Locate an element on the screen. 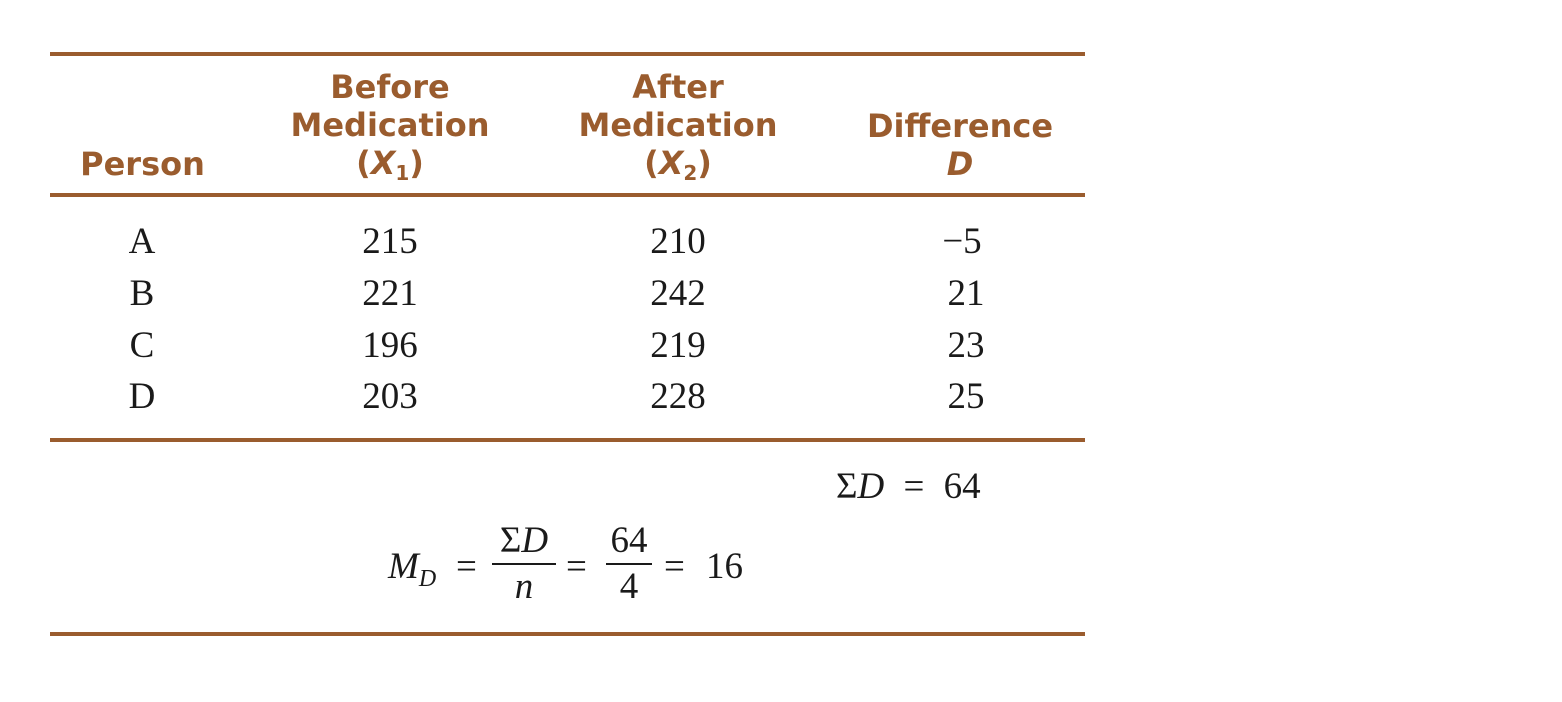  header-difference-var: D is located at coordinates (960, 164).